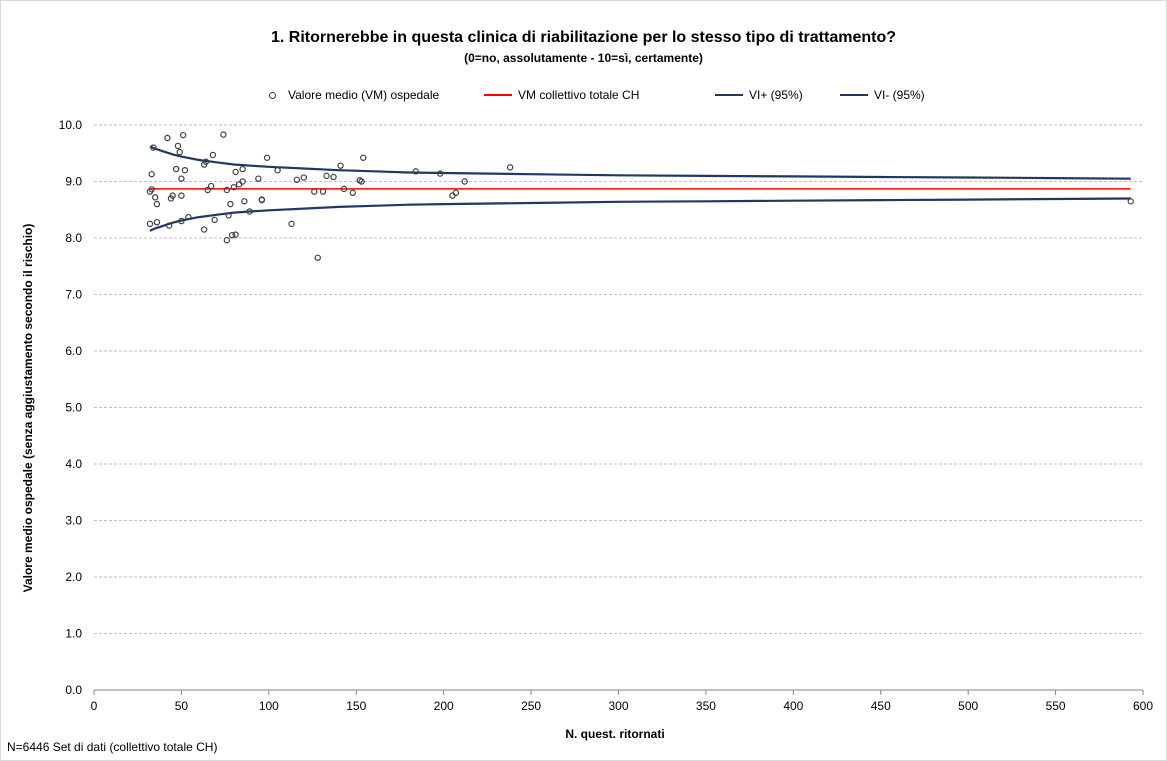  I want to click on circle-marker-icon, so click(272, 95).